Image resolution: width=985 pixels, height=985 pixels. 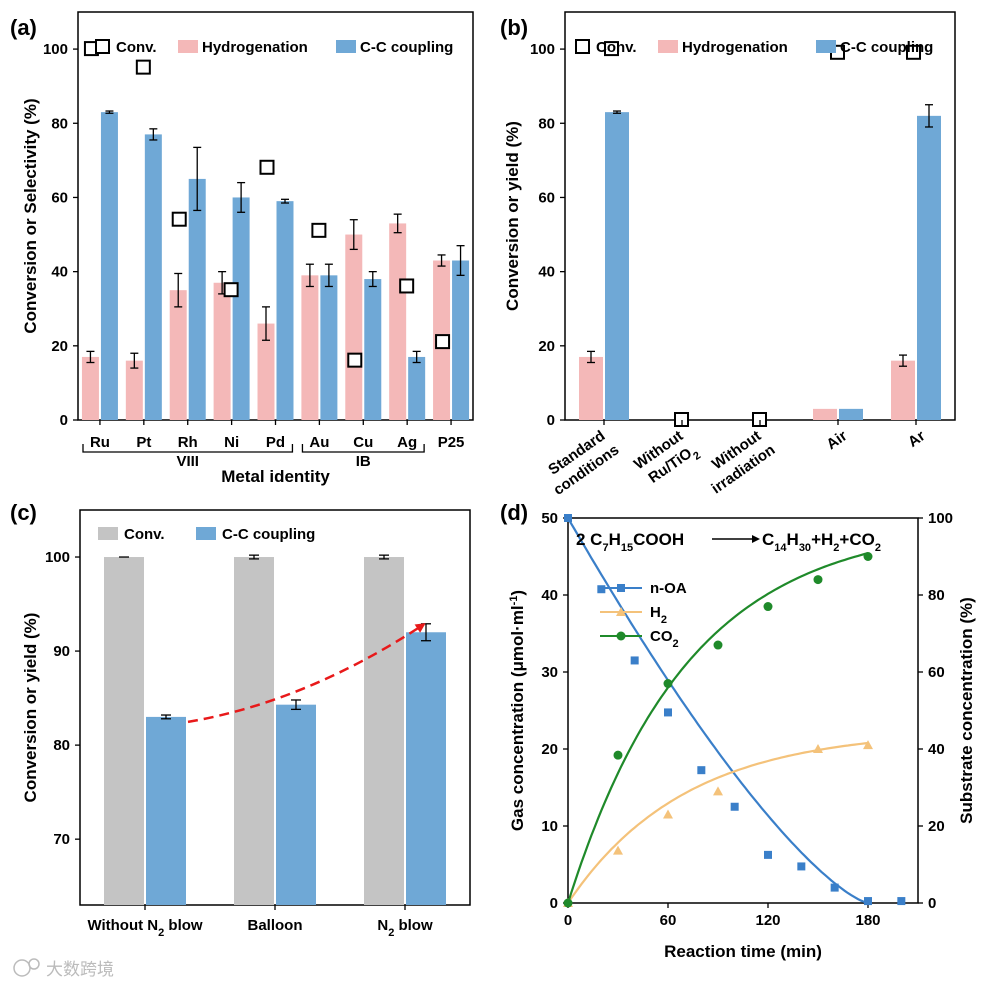 What do you see at coordinates (187, 461) in the screenshot?
I see `panel-a-group-label: VIII` at bounding box center [187, 461].